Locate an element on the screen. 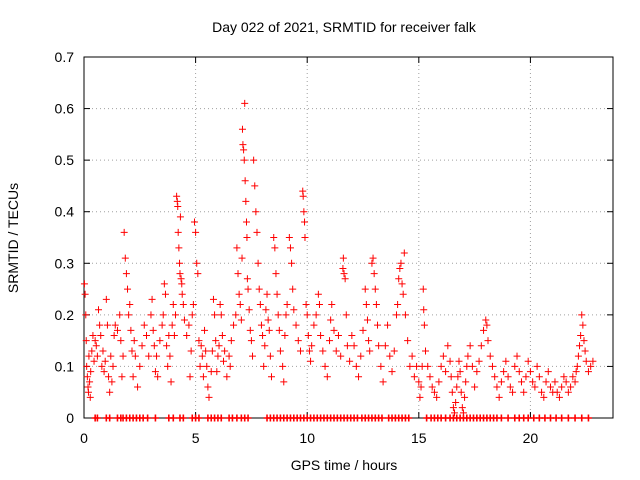 The image size is (640, 480). y-tick-label: 0.5 is located at coordinates (65, 160).